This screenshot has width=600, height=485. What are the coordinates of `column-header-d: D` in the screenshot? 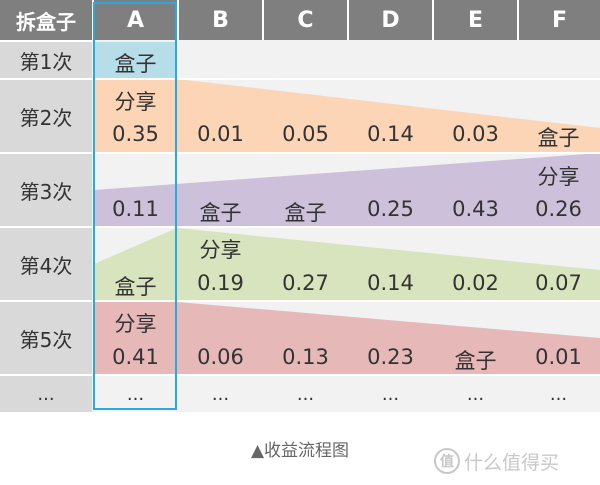 It's located at (390, 20).